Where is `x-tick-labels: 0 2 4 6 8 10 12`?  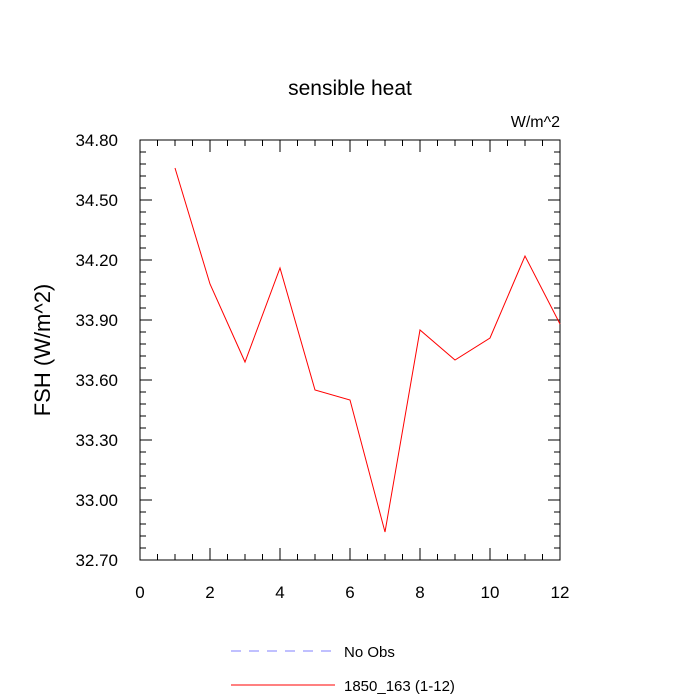
x-tick-labels: 0 2 4 6 8 10 12 is located at coordinates (352, 592).